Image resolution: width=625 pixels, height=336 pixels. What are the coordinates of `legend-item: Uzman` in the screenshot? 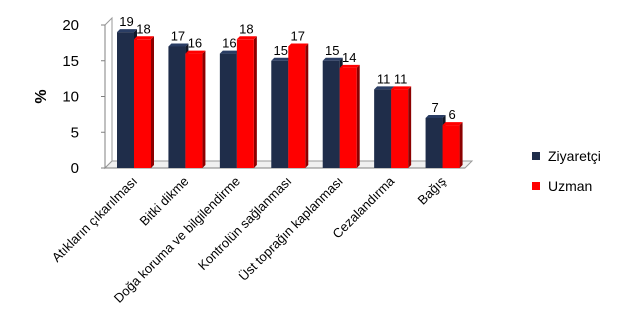 It's located at (562, 186).